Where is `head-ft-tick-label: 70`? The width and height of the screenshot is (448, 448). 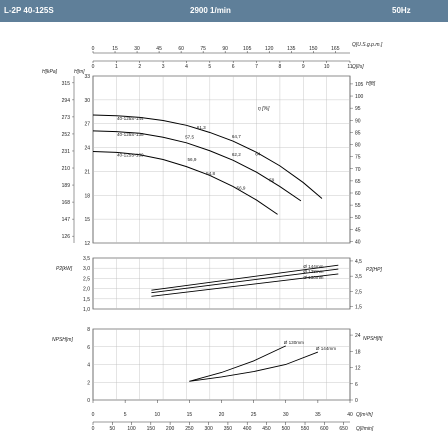
head-ft-tick-label: 70 is located at coordinates (358, 170).